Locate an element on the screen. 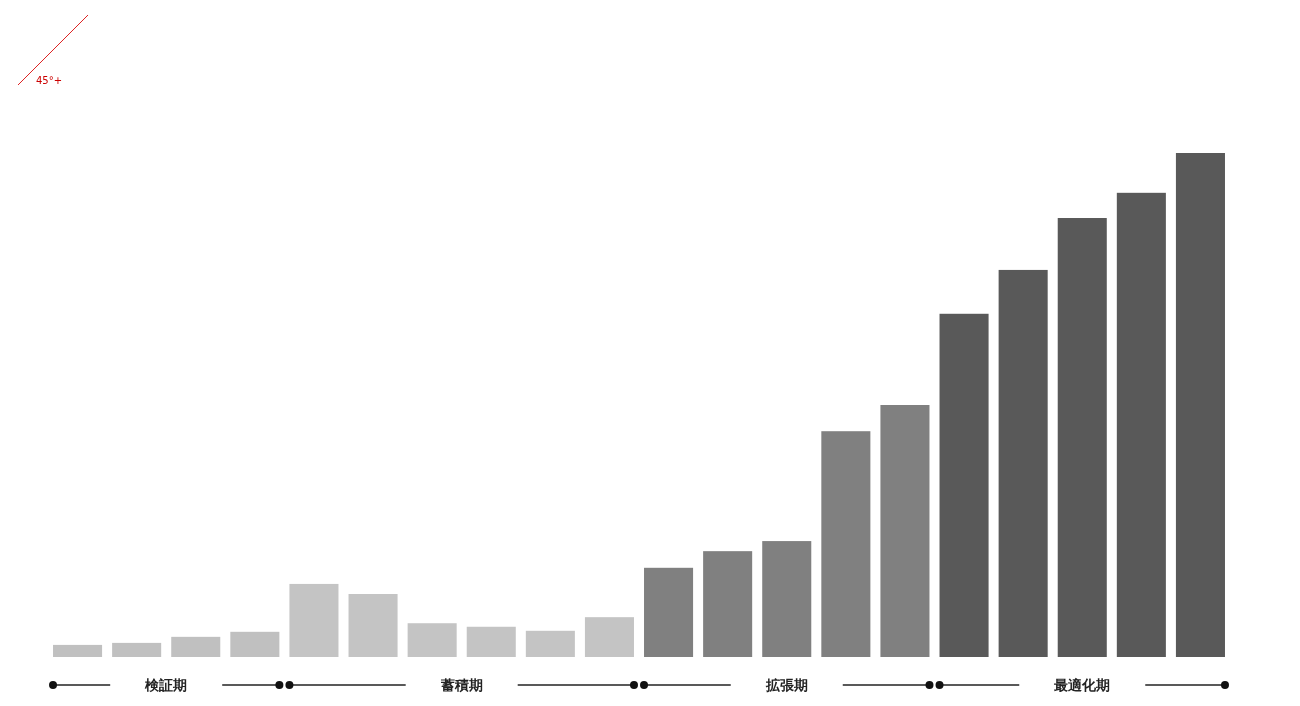 This screenshot has height=706, width=1300. text: 拡張期 is located at coordinates (786, 685).